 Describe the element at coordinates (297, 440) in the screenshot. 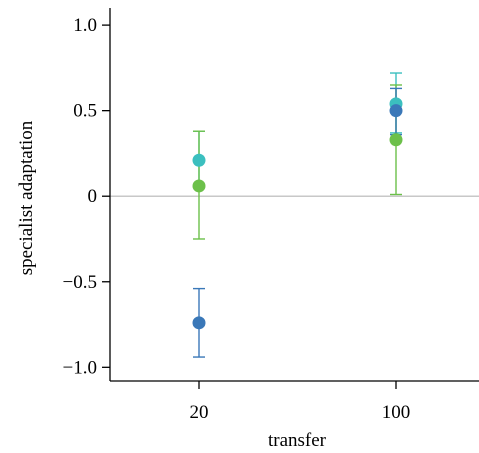

I see `x-axis-title: transfer` at that location.